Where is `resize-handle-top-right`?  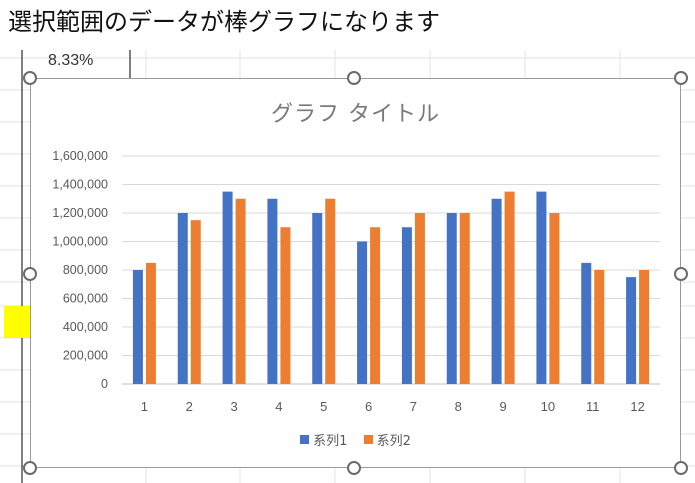 resize-handle-top-right is located at coordinates (681, 78).